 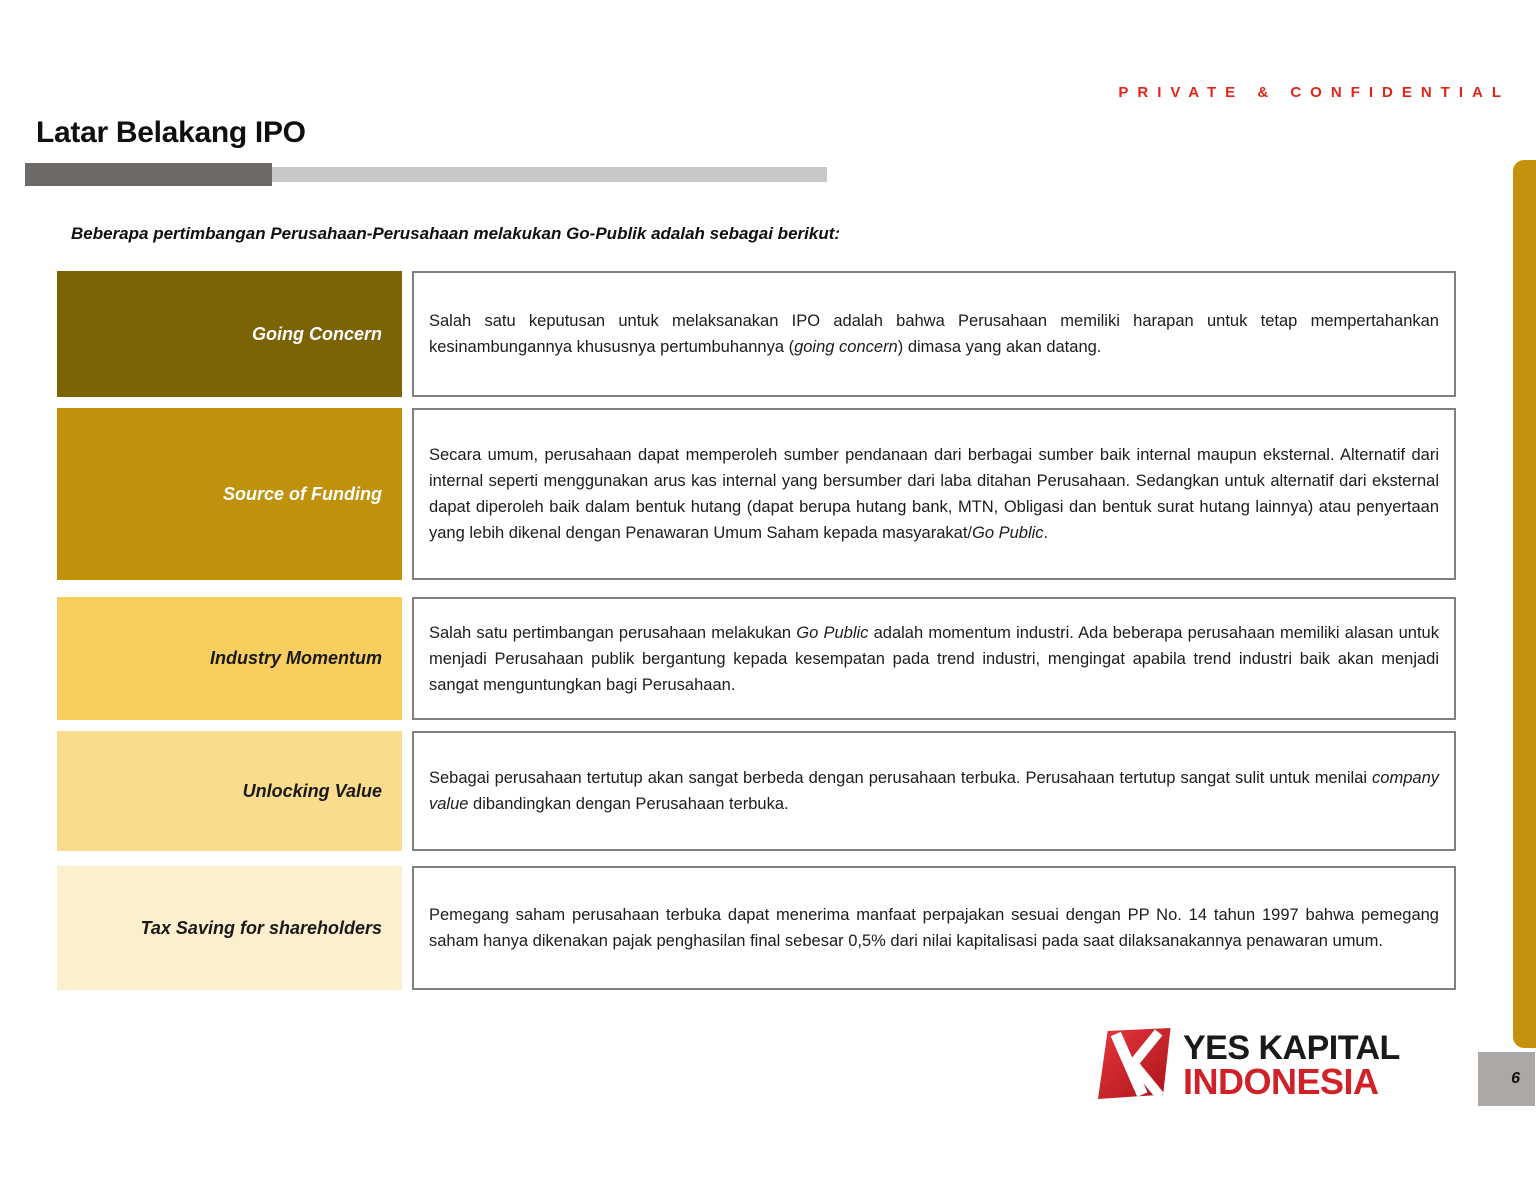 I want to click on row-label-2: Industry Momentum, so click(x=229, y=658).